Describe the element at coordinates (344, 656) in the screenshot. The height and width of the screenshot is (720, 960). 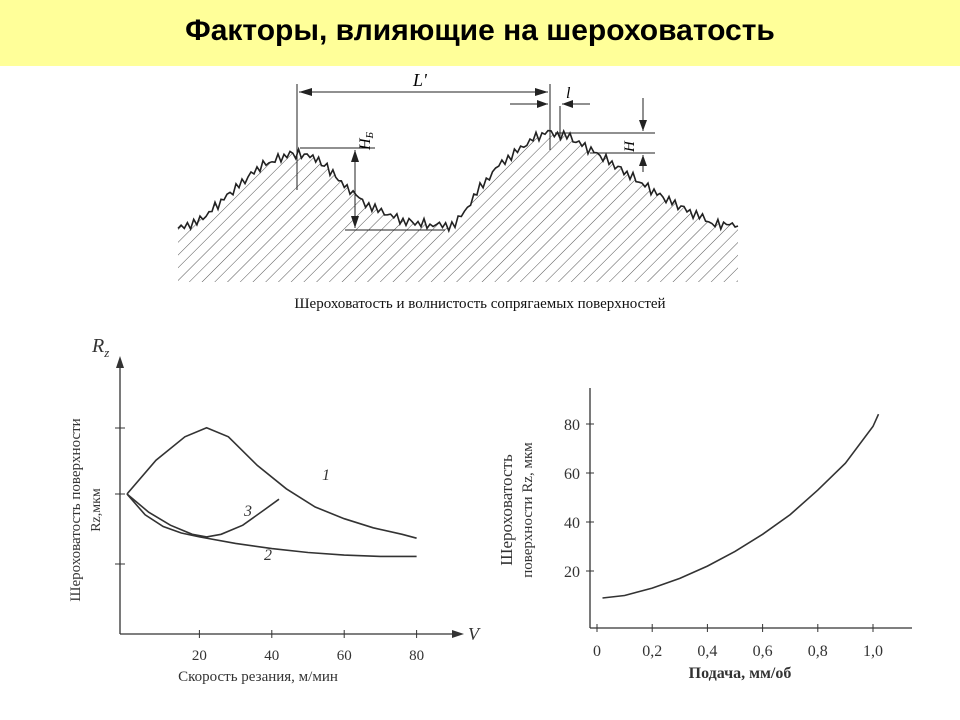
I see `x-tick-label: 60` at that location.